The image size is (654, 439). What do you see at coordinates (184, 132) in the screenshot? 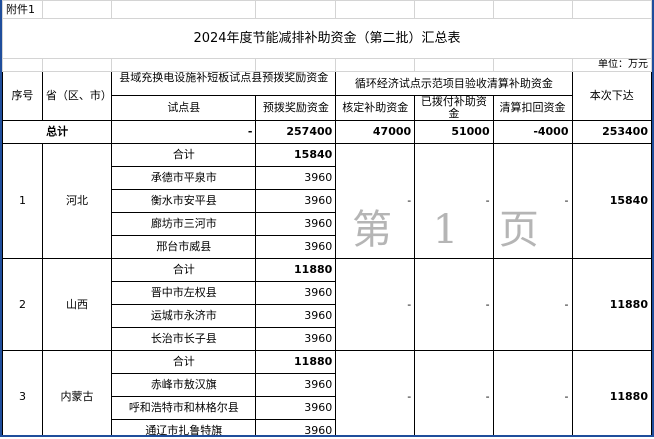
I see `total-county: -` at bounding box center [184, 132].